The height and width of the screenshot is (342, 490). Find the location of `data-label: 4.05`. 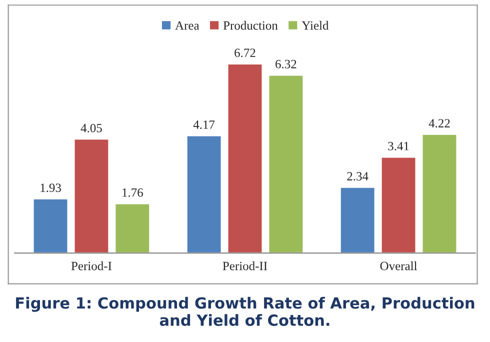

data-label: 4.05 is located at coordinates (91, 128).